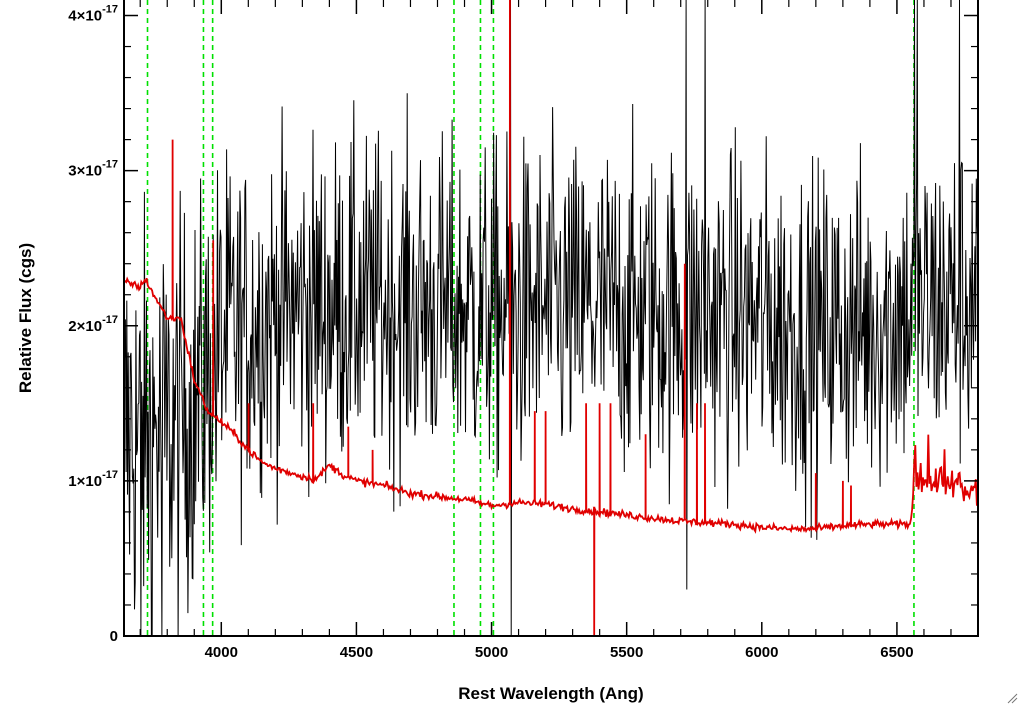 The height and width of the screenshot is (706, 1020). I want to click on resize-grip-icon, so click(1012, 698).